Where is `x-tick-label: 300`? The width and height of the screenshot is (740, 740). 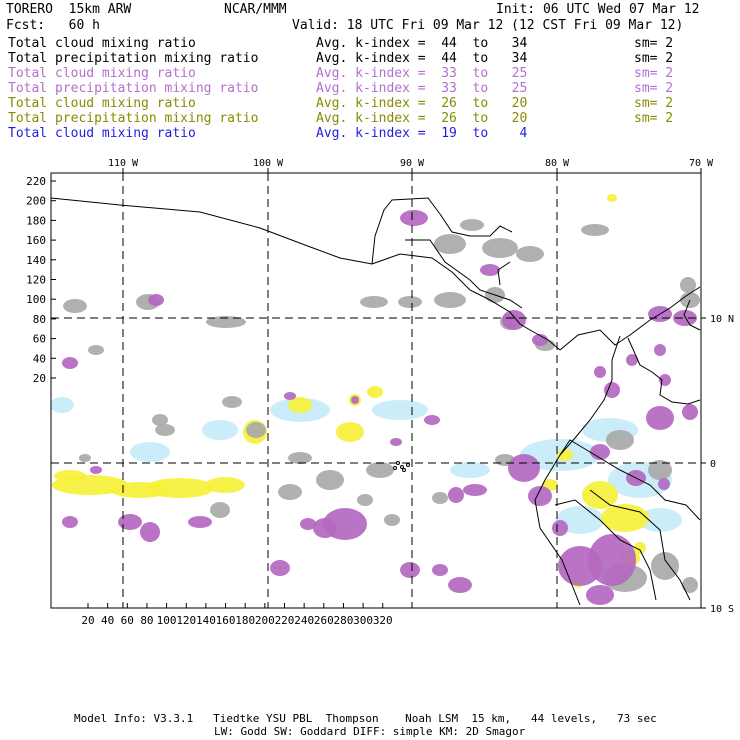
x-tick-label: 300 is located at coordinates (363, 620).